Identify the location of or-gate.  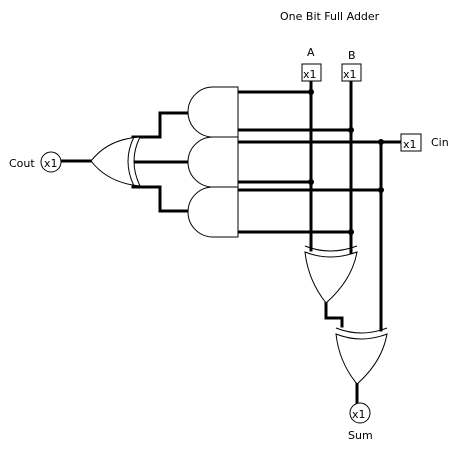
(115, 161).